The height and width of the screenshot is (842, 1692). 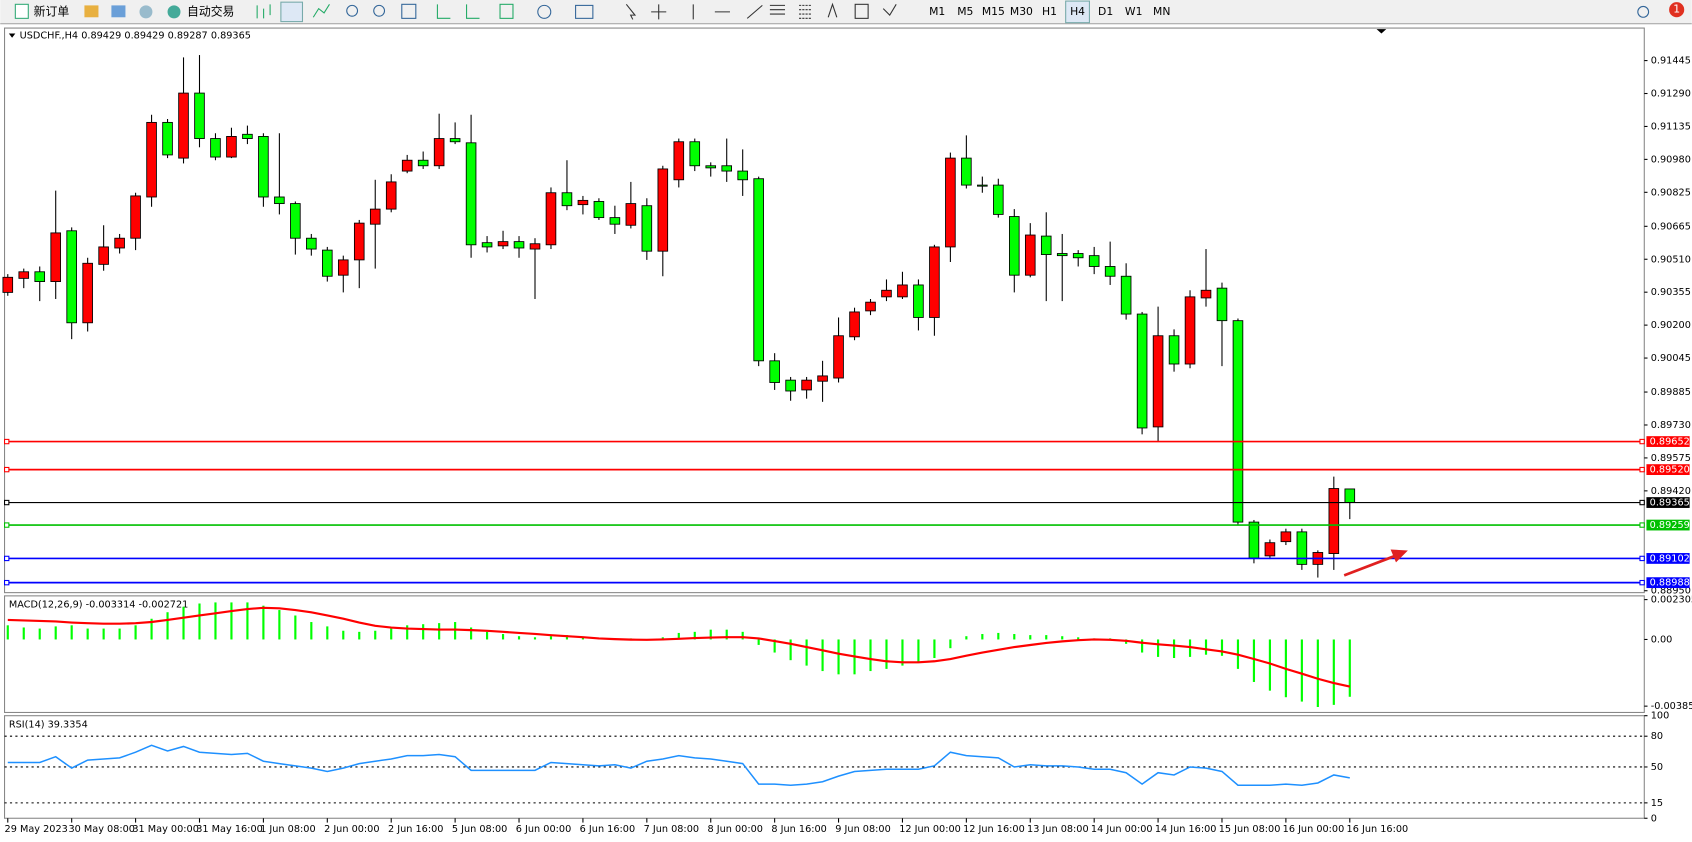 What do you see at coordinates (965, 11) in the screenshot?
I see `timeframe-button: M5` at bounding box center [965, 11].